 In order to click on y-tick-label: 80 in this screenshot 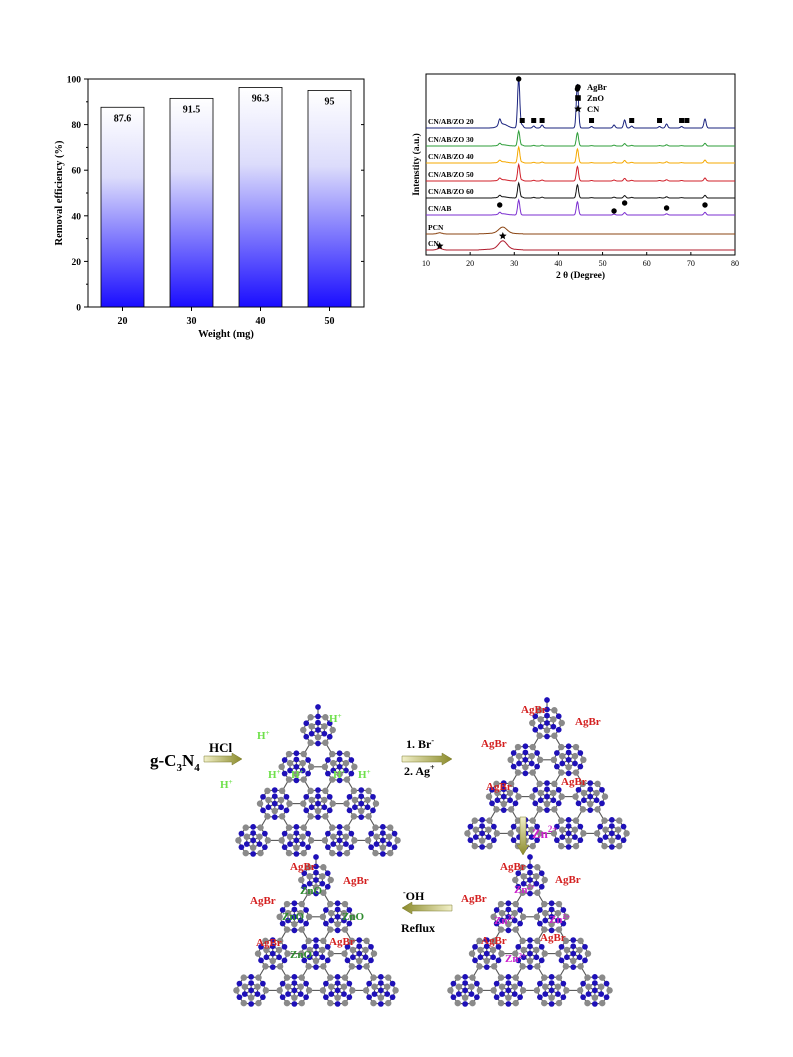, I will do `click(77, 126)`.